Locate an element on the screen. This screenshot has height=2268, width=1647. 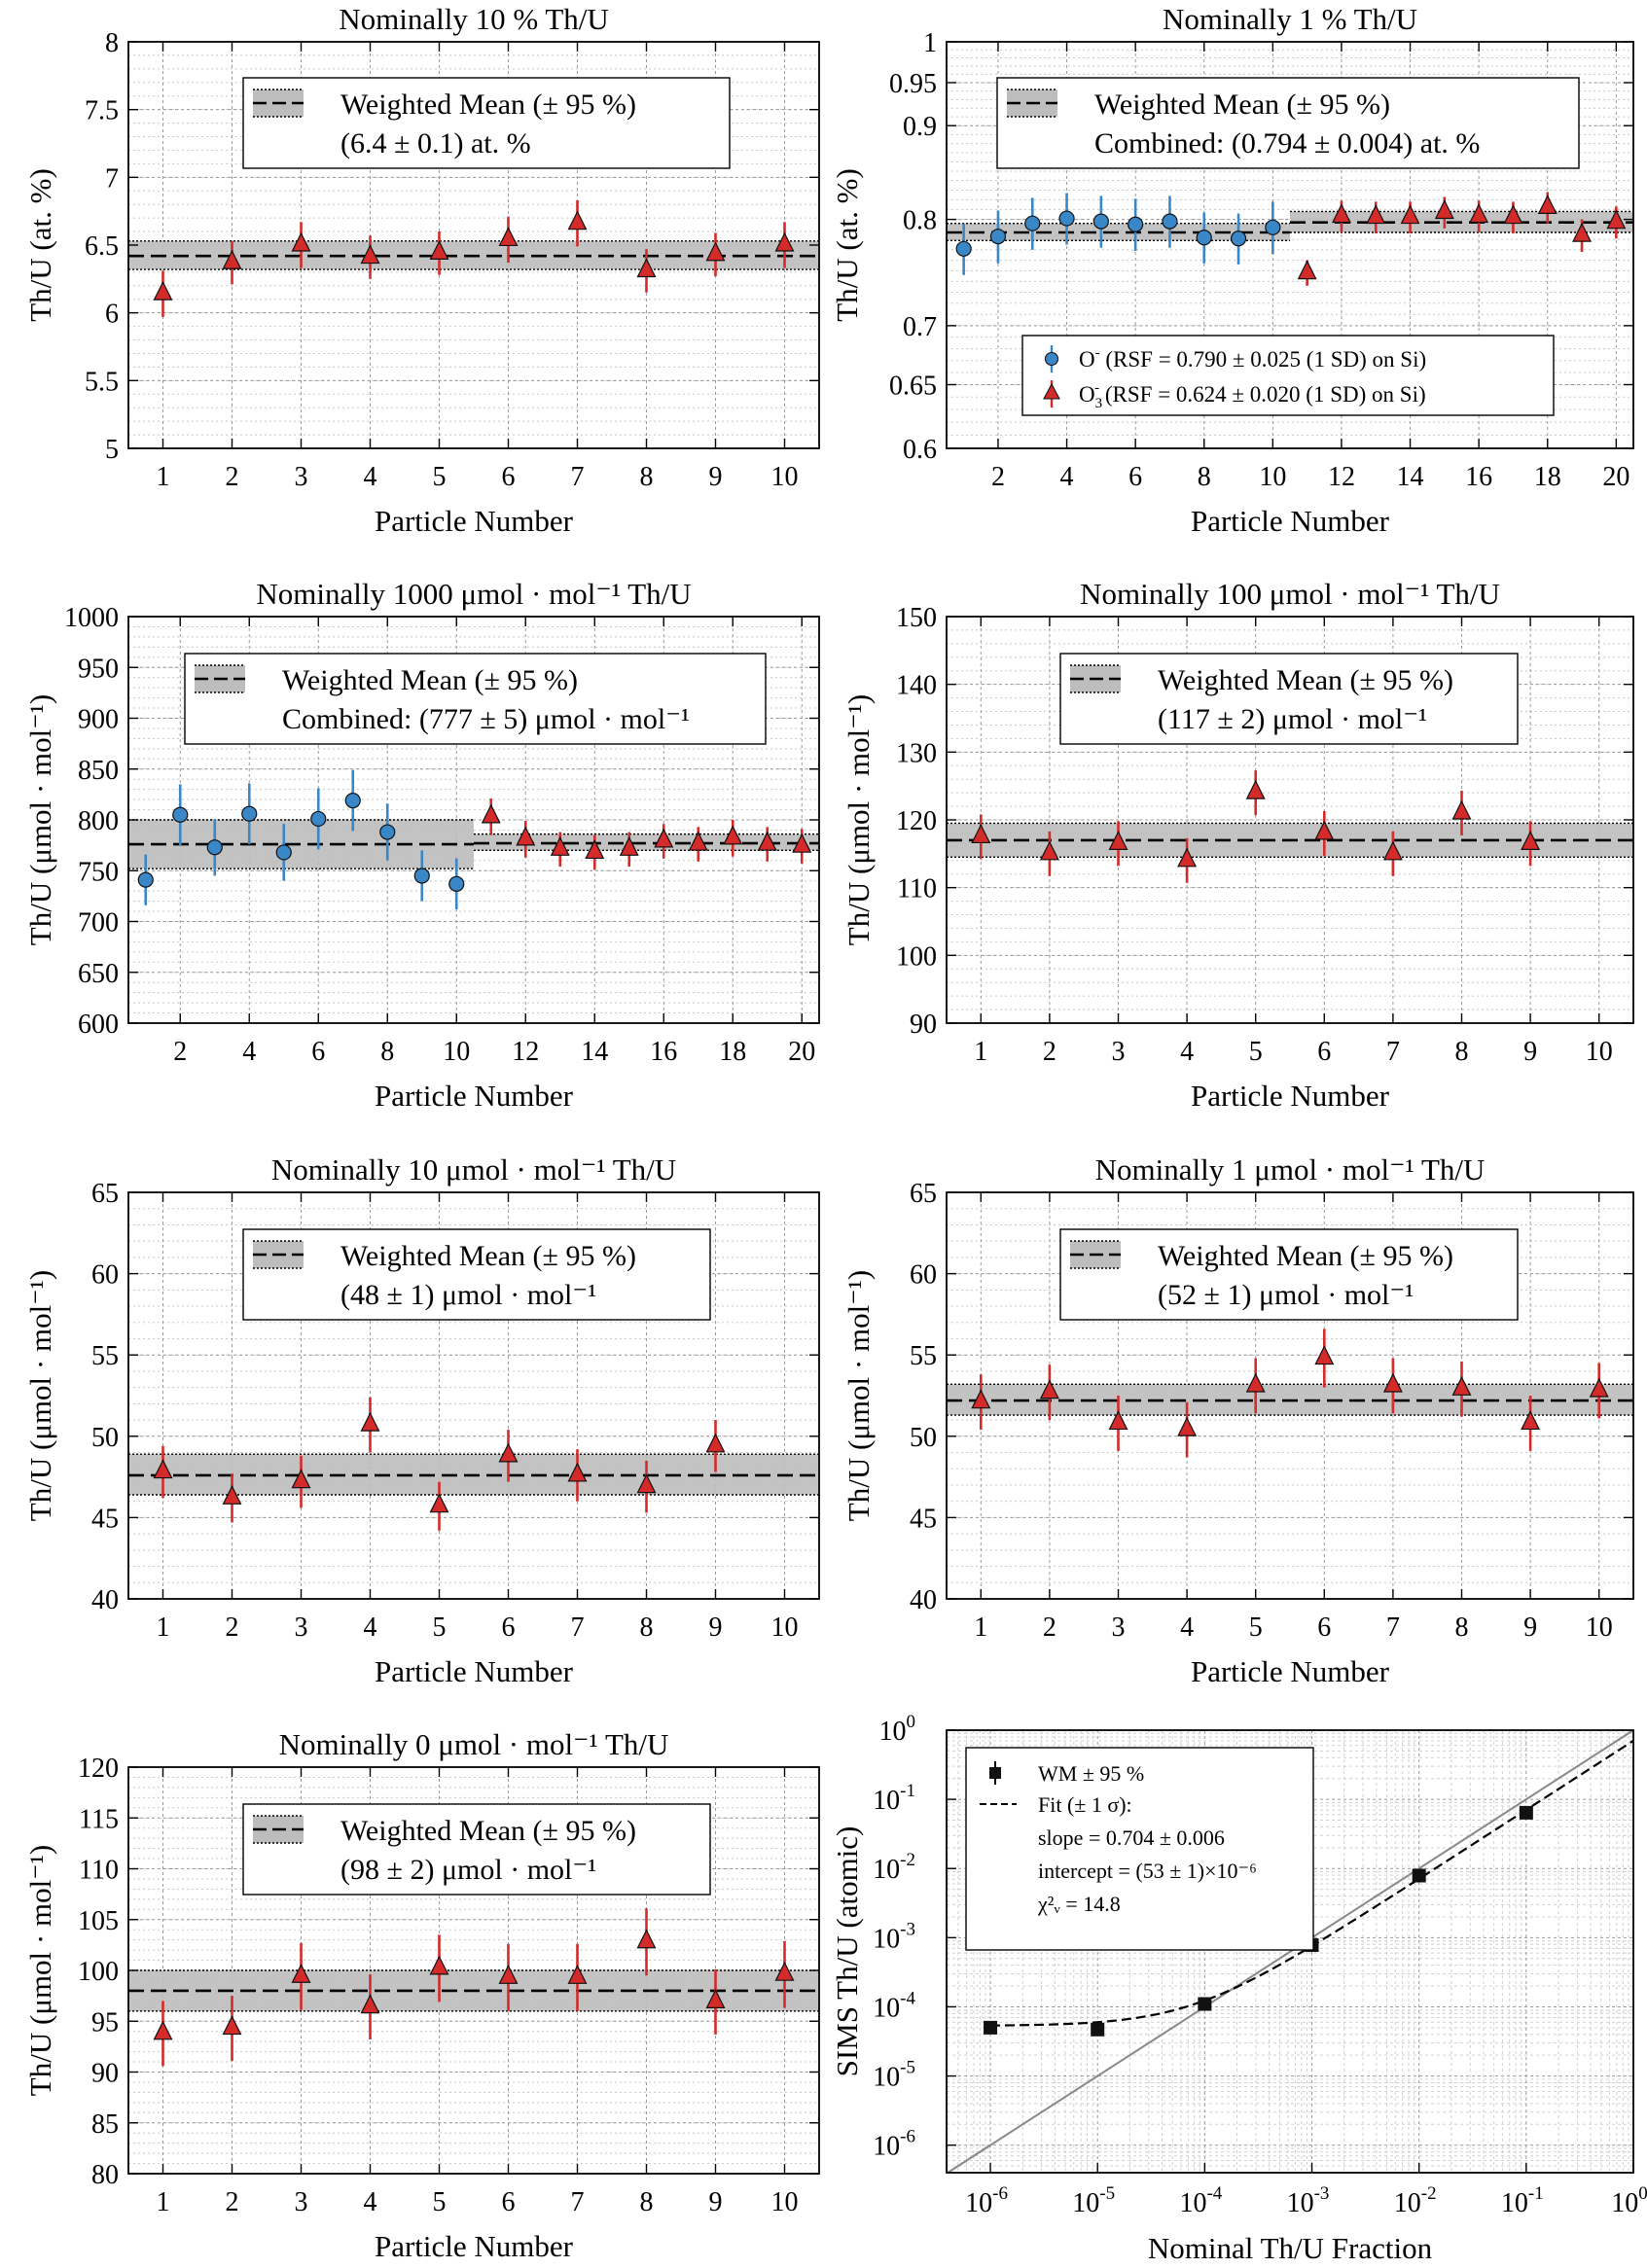
y-tick-label: 850 is located at coordinates (99, 771).